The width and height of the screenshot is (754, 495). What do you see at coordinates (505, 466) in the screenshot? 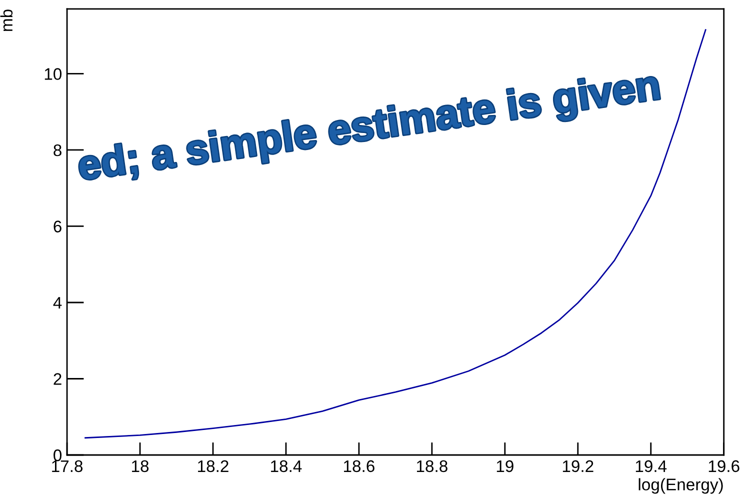
I see `x-tick-label: 19` at bounding box center [505, 466].